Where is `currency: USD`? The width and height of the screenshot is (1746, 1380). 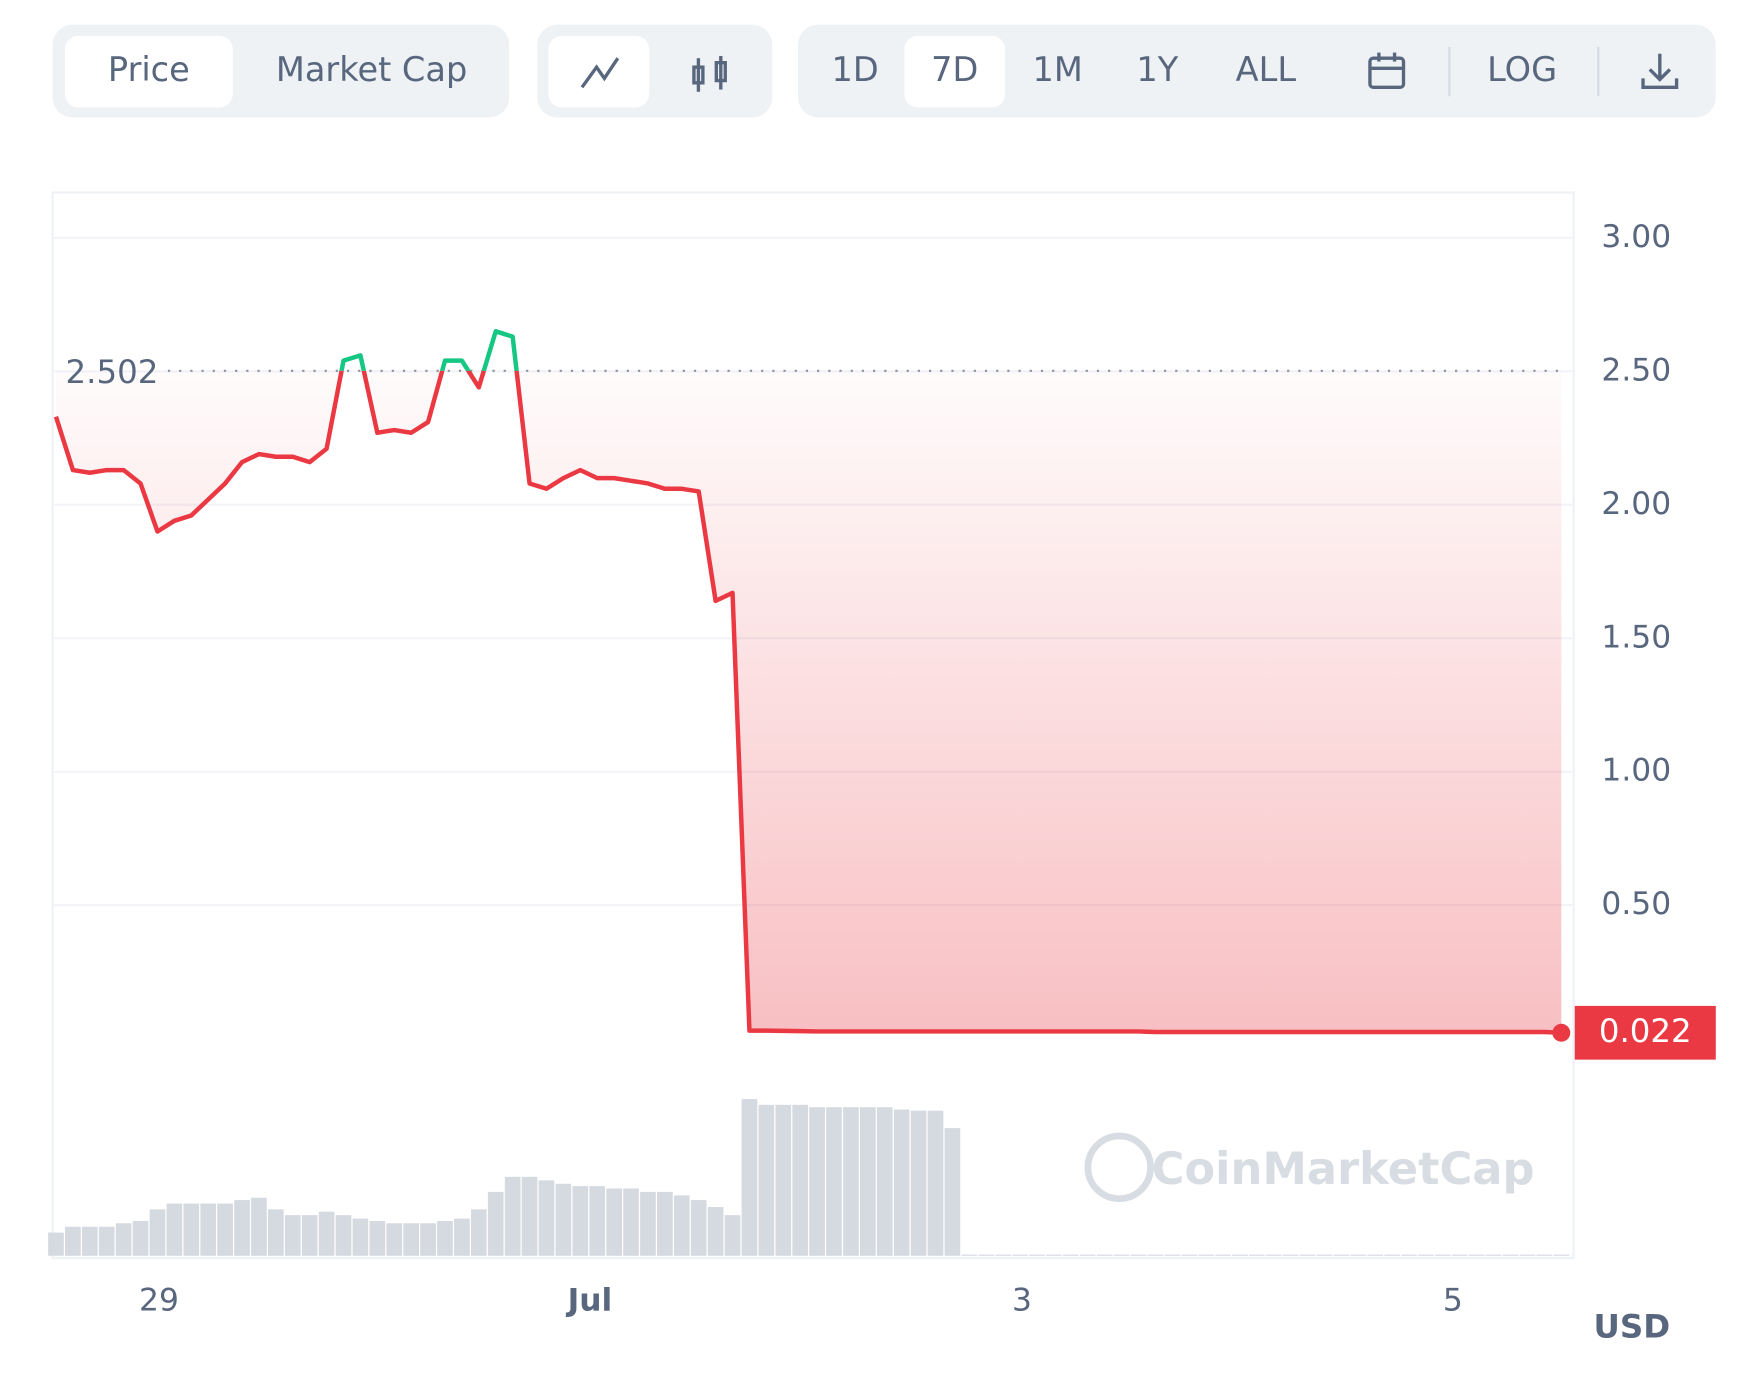 currency: USD is located at coordinates (1632, 1327).